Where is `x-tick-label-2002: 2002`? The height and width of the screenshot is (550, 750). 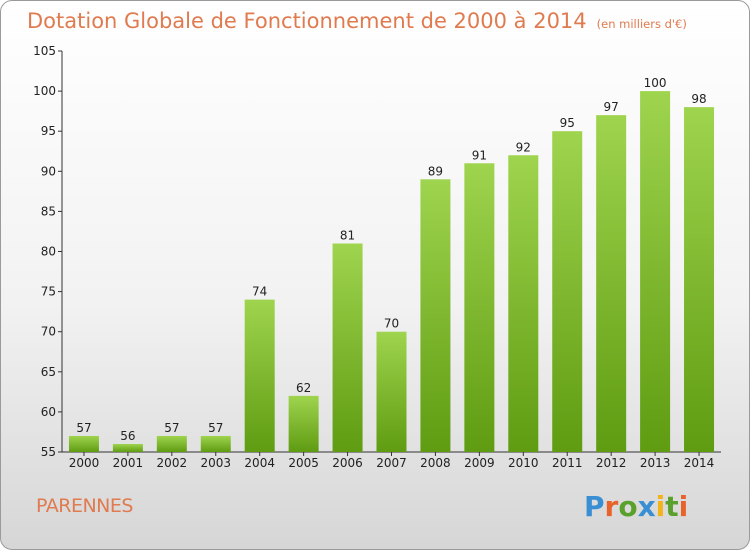 x-tick-label-2002: 2002 is located at coordinates (172, 463).